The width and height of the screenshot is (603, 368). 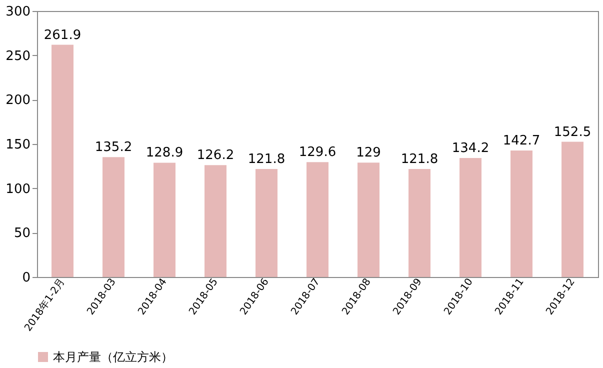 What do you see at coordinates (18, 12) in the screenshot?
I see `y-tick-label: 300` at bounding box center [18, 12].